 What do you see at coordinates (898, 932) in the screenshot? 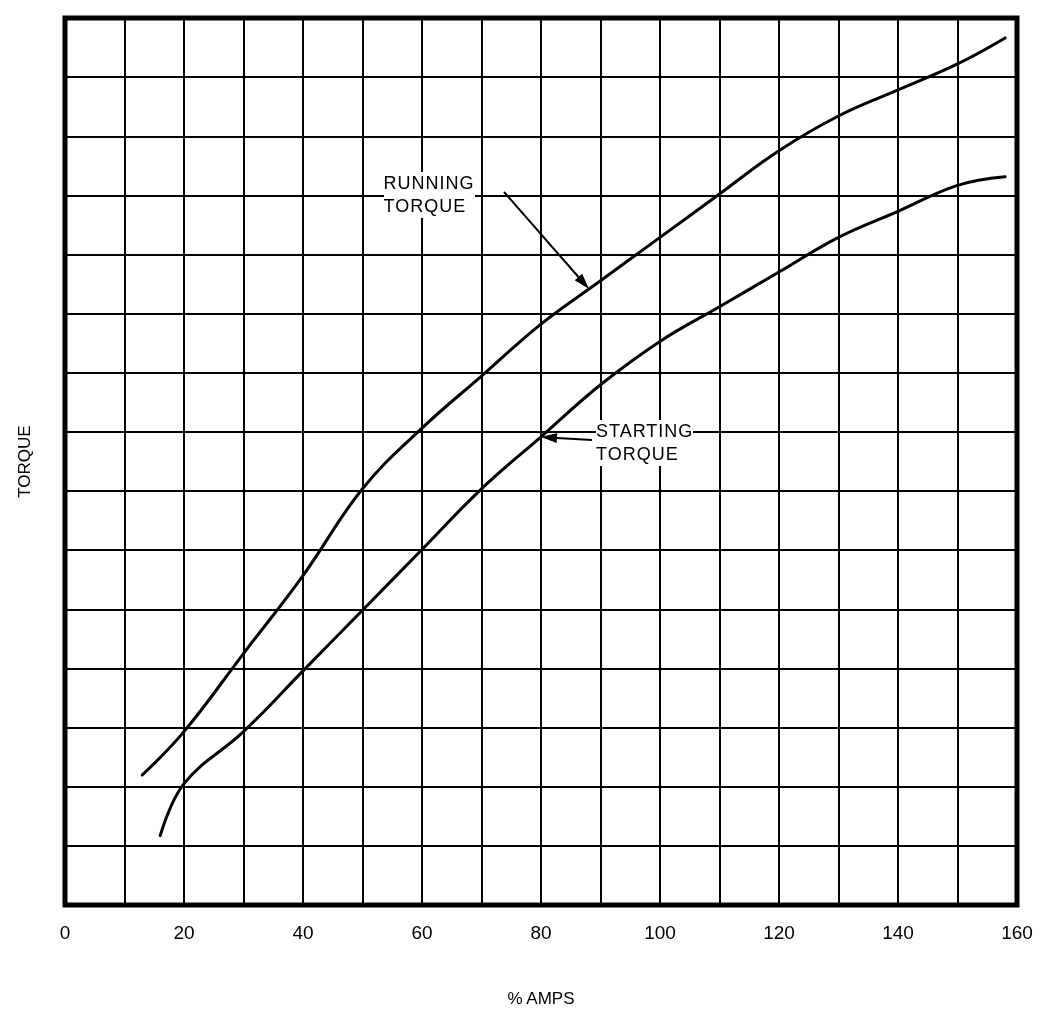
I see `x-tick-label: 140` at bounding box center [898, 932].